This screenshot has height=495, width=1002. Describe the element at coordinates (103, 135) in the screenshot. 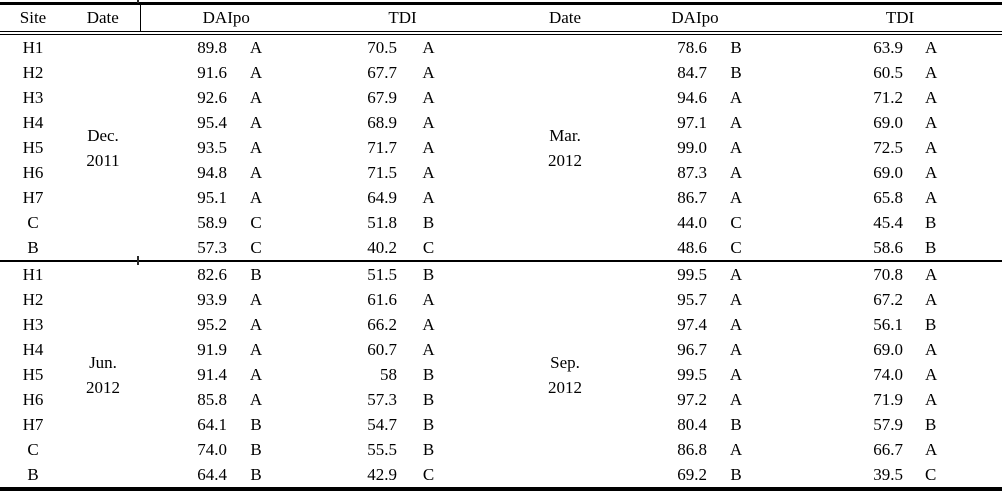

I see `date-line: Dec.` at that location.